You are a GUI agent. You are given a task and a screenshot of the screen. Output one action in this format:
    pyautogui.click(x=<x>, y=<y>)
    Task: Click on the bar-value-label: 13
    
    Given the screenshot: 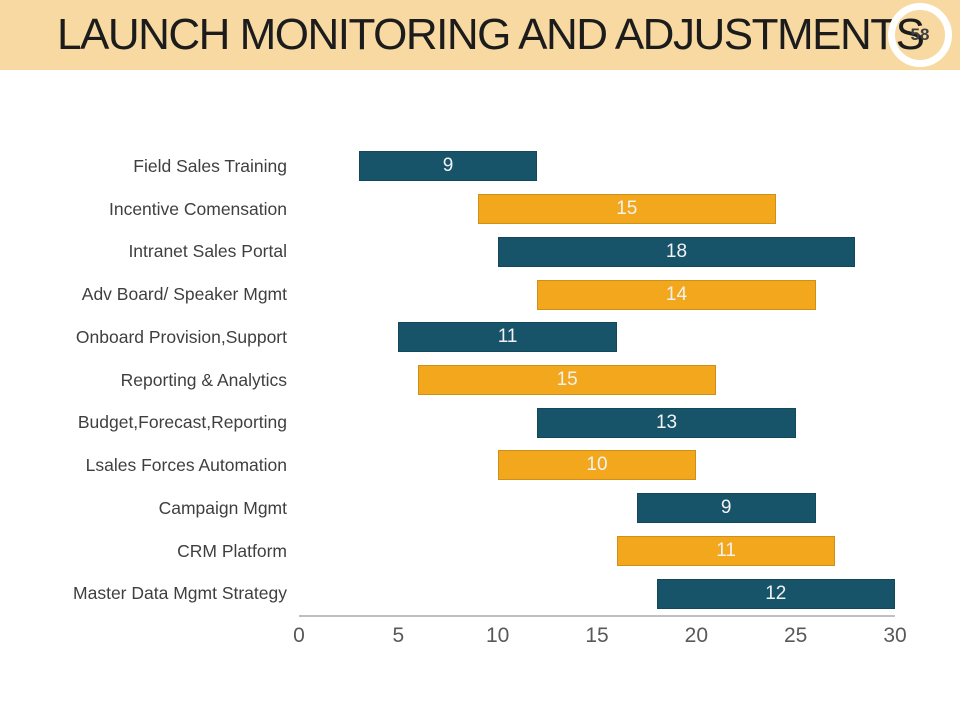 What is the action you would take?
    pyautogui.click(x=666, y=422)
    